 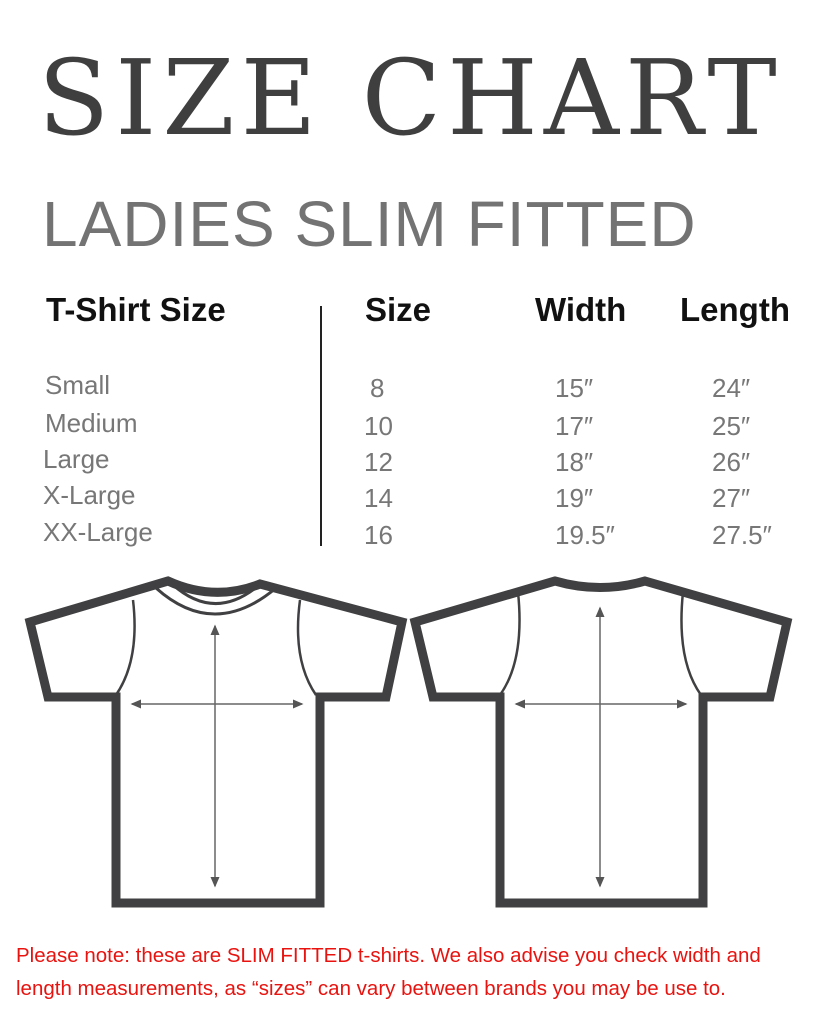 What do you see at coordinates (410, 98) in the screenshot?
I see `page-title: SIZE CHART` at bounding box center [410, 98].